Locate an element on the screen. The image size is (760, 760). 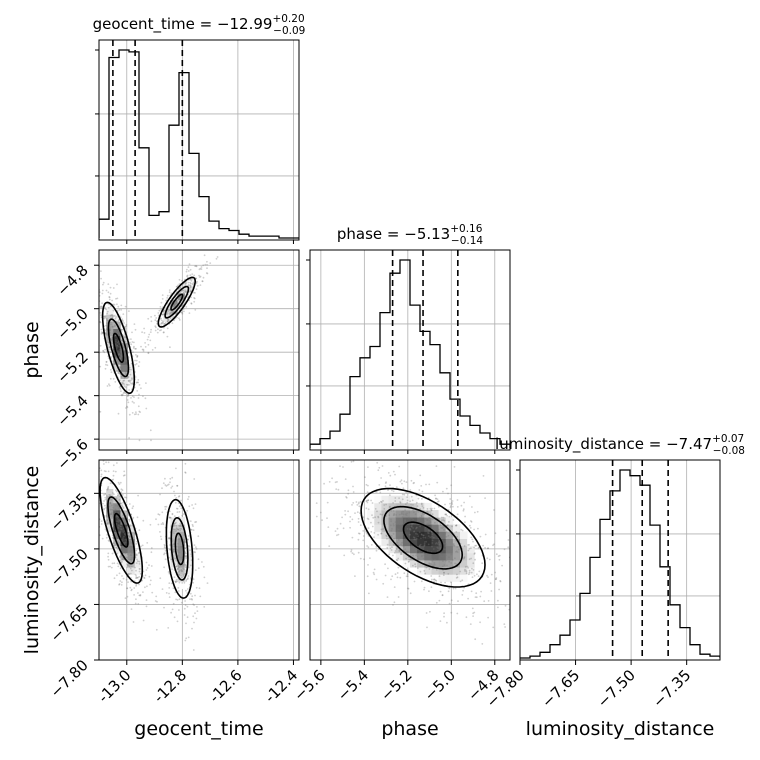
hist-panel-geocent_time: geocent_time = −12.99+0.20 −0.09 is located at coordinates (199, 127).